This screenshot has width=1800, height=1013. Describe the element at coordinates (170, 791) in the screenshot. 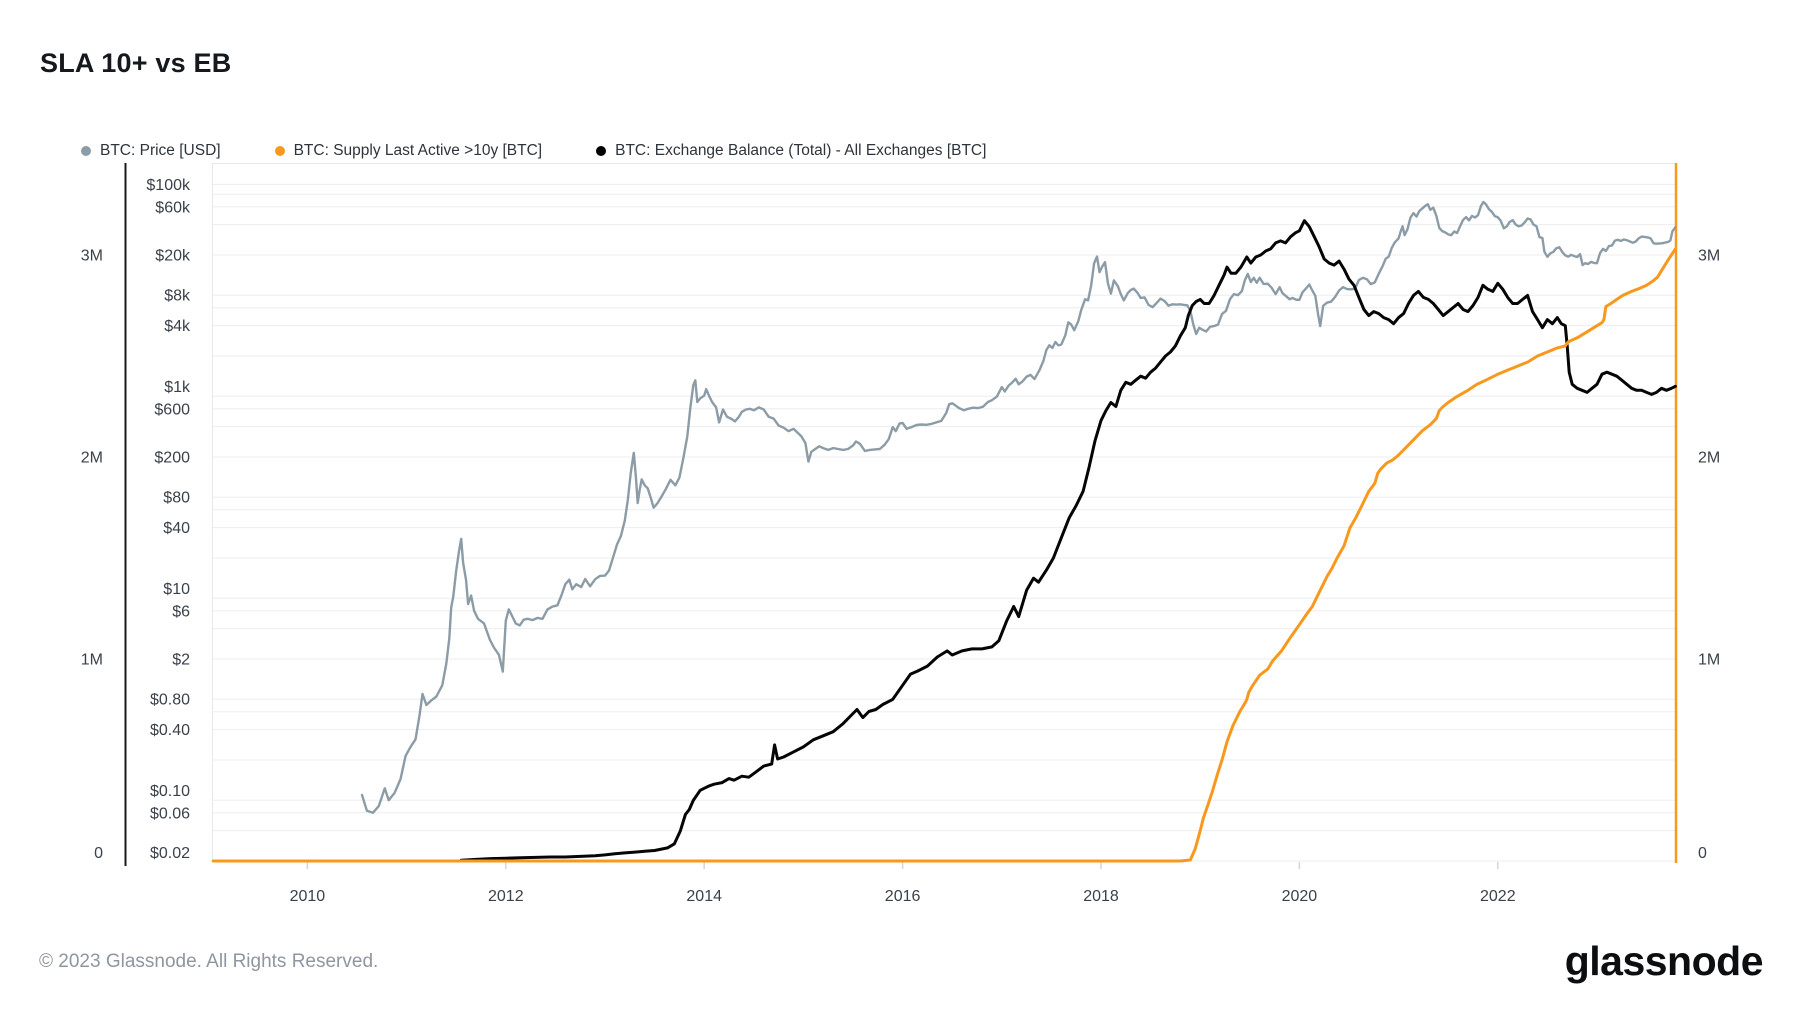

I see `y-axis-price-label: $0.10` at that location.